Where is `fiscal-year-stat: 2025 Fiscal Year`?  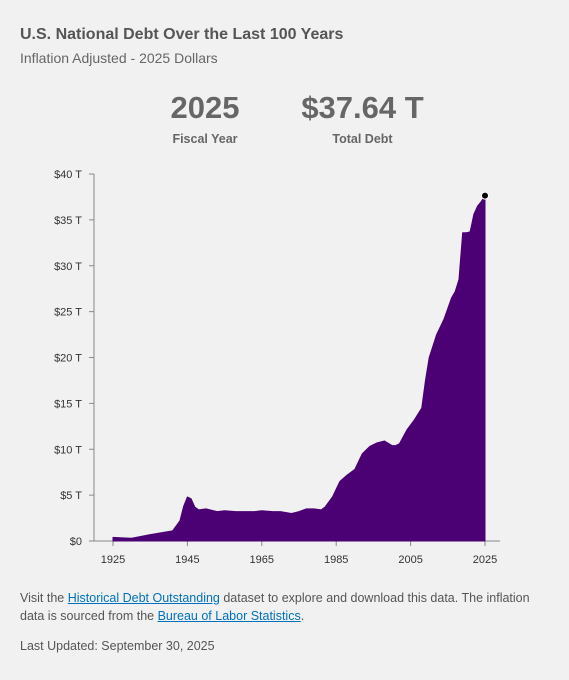
fiscal-year-stat: 2025 Fiscal Year is located at coordinates (205, 119).